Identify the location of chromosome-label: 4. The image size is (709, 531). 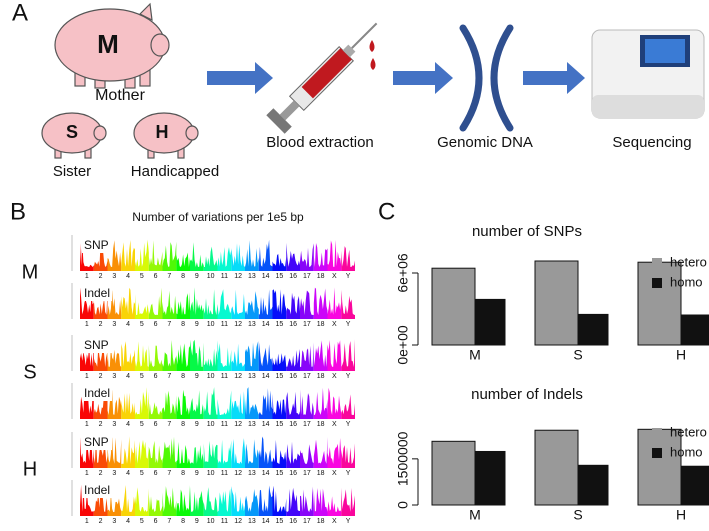
(128, 473).